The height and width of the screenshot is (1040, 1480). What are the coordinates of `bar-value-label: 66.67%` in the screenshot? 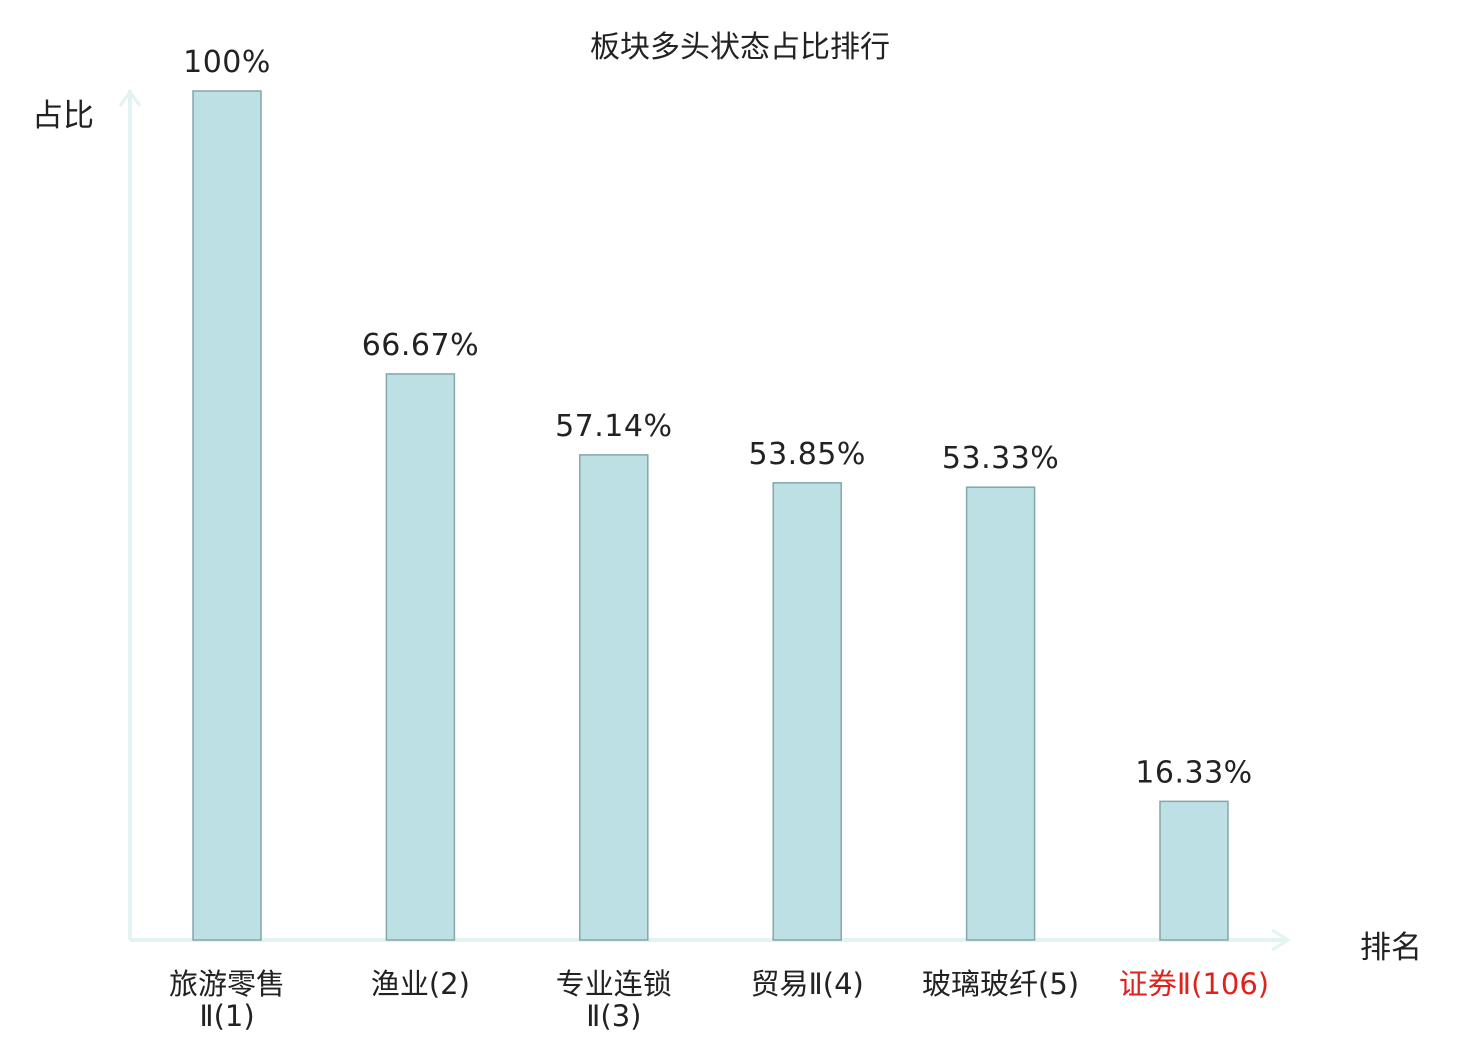 It's located at (420, 345).